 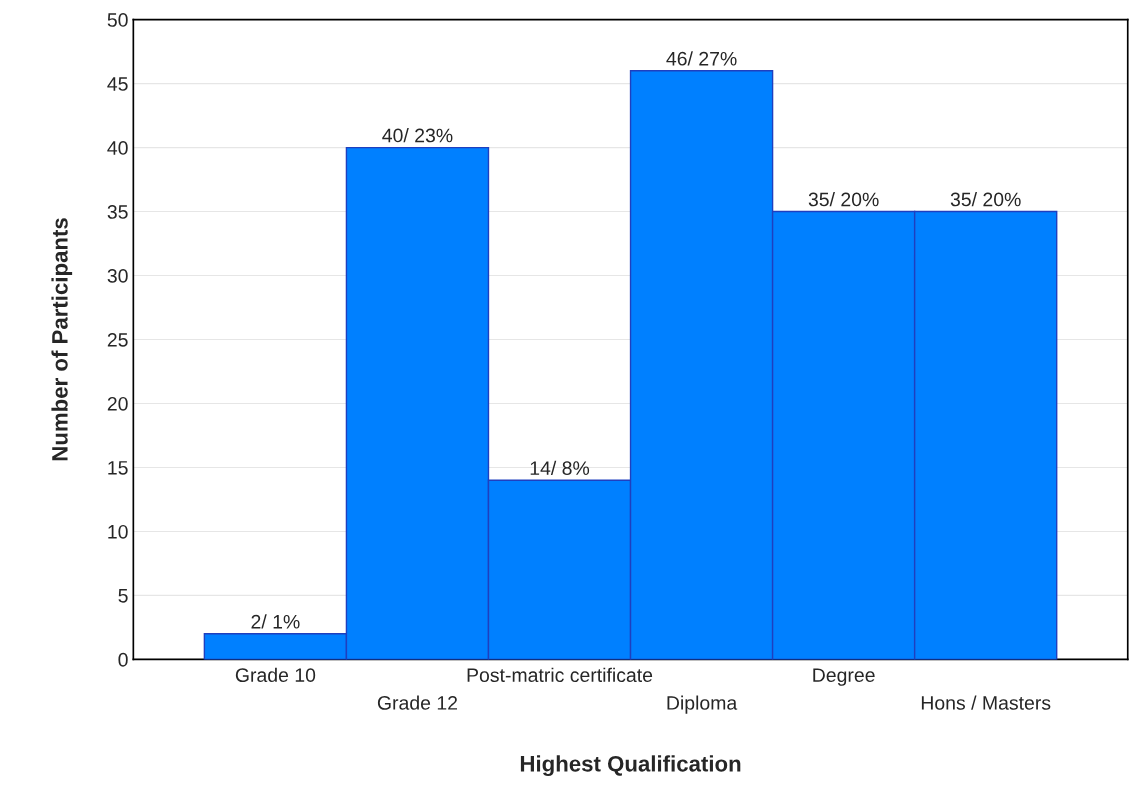 I want to click on y-tick-label: 5, so click(x=123, y=596).